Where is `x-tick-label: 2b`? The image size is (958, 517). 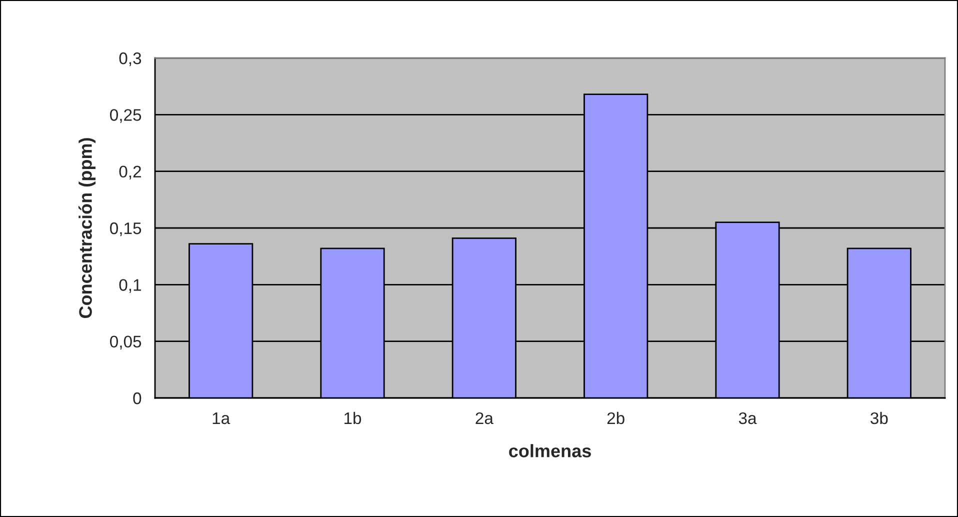
x-tick-label: 2b is located at coordinates (615, 418).